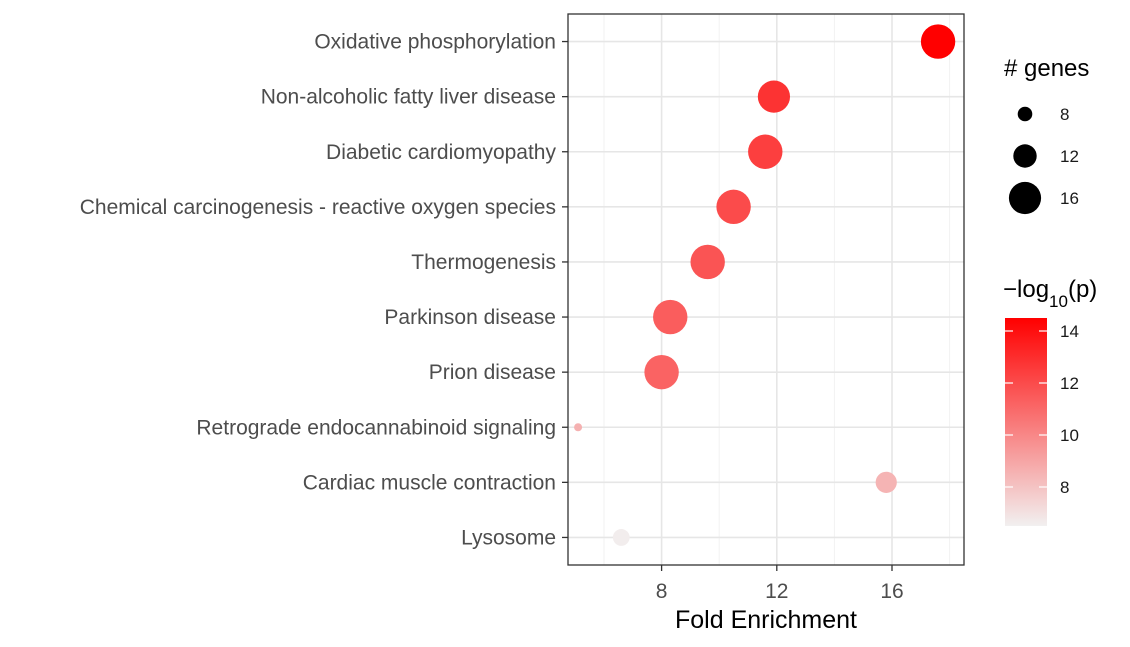 This screenshot has width=1130, height=647. Describe the element at coordinates (1064, 487) in the screenshot. I see `colorbar-label: 8` at that location.